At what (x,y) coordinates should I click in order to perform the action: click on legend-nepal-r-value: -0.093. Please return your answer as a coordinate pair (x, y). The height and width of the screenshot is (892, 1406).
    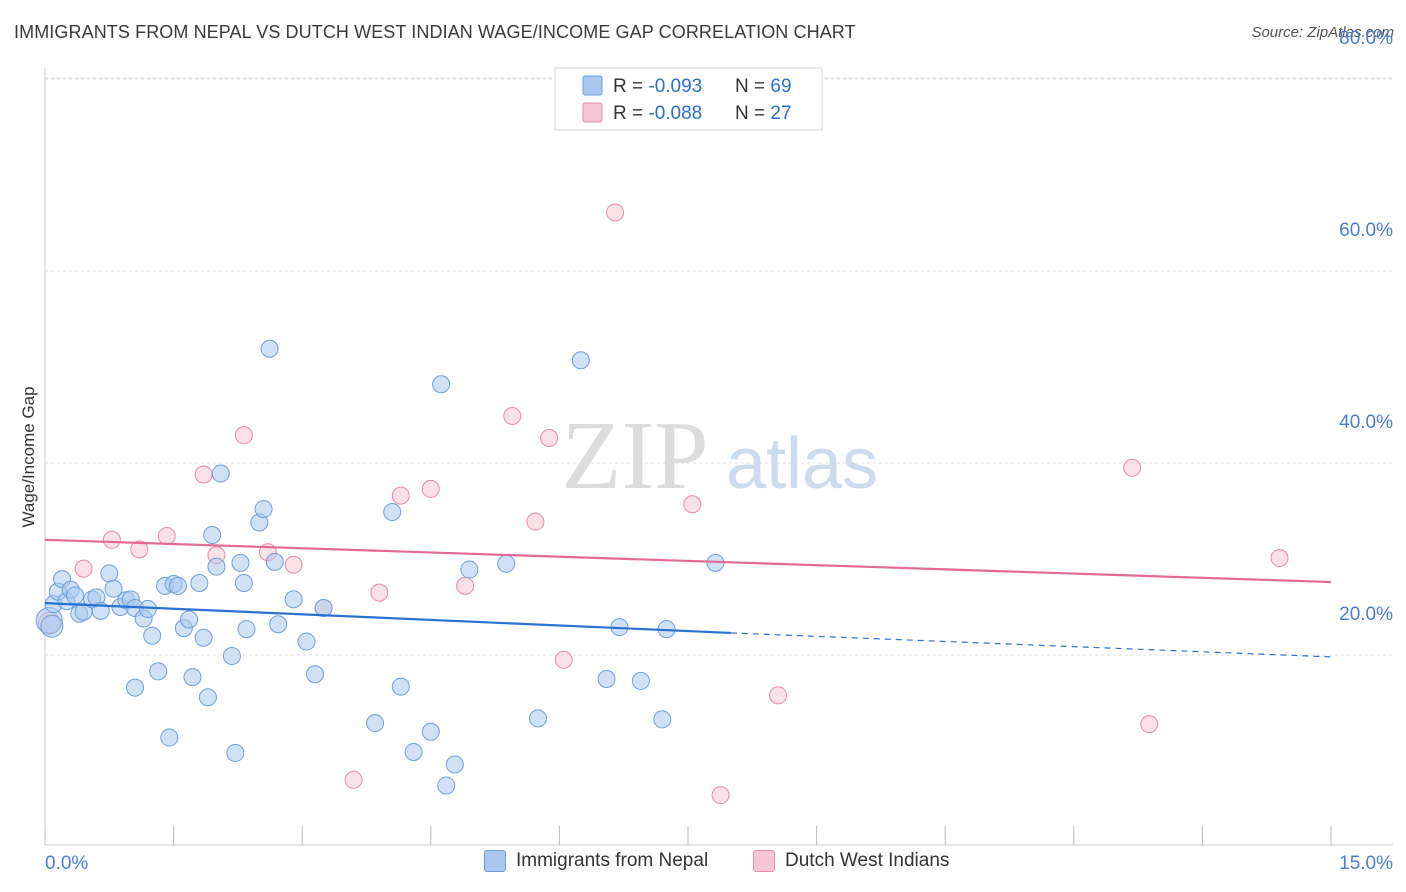
    Looking at the image, I should click on (675, 86).